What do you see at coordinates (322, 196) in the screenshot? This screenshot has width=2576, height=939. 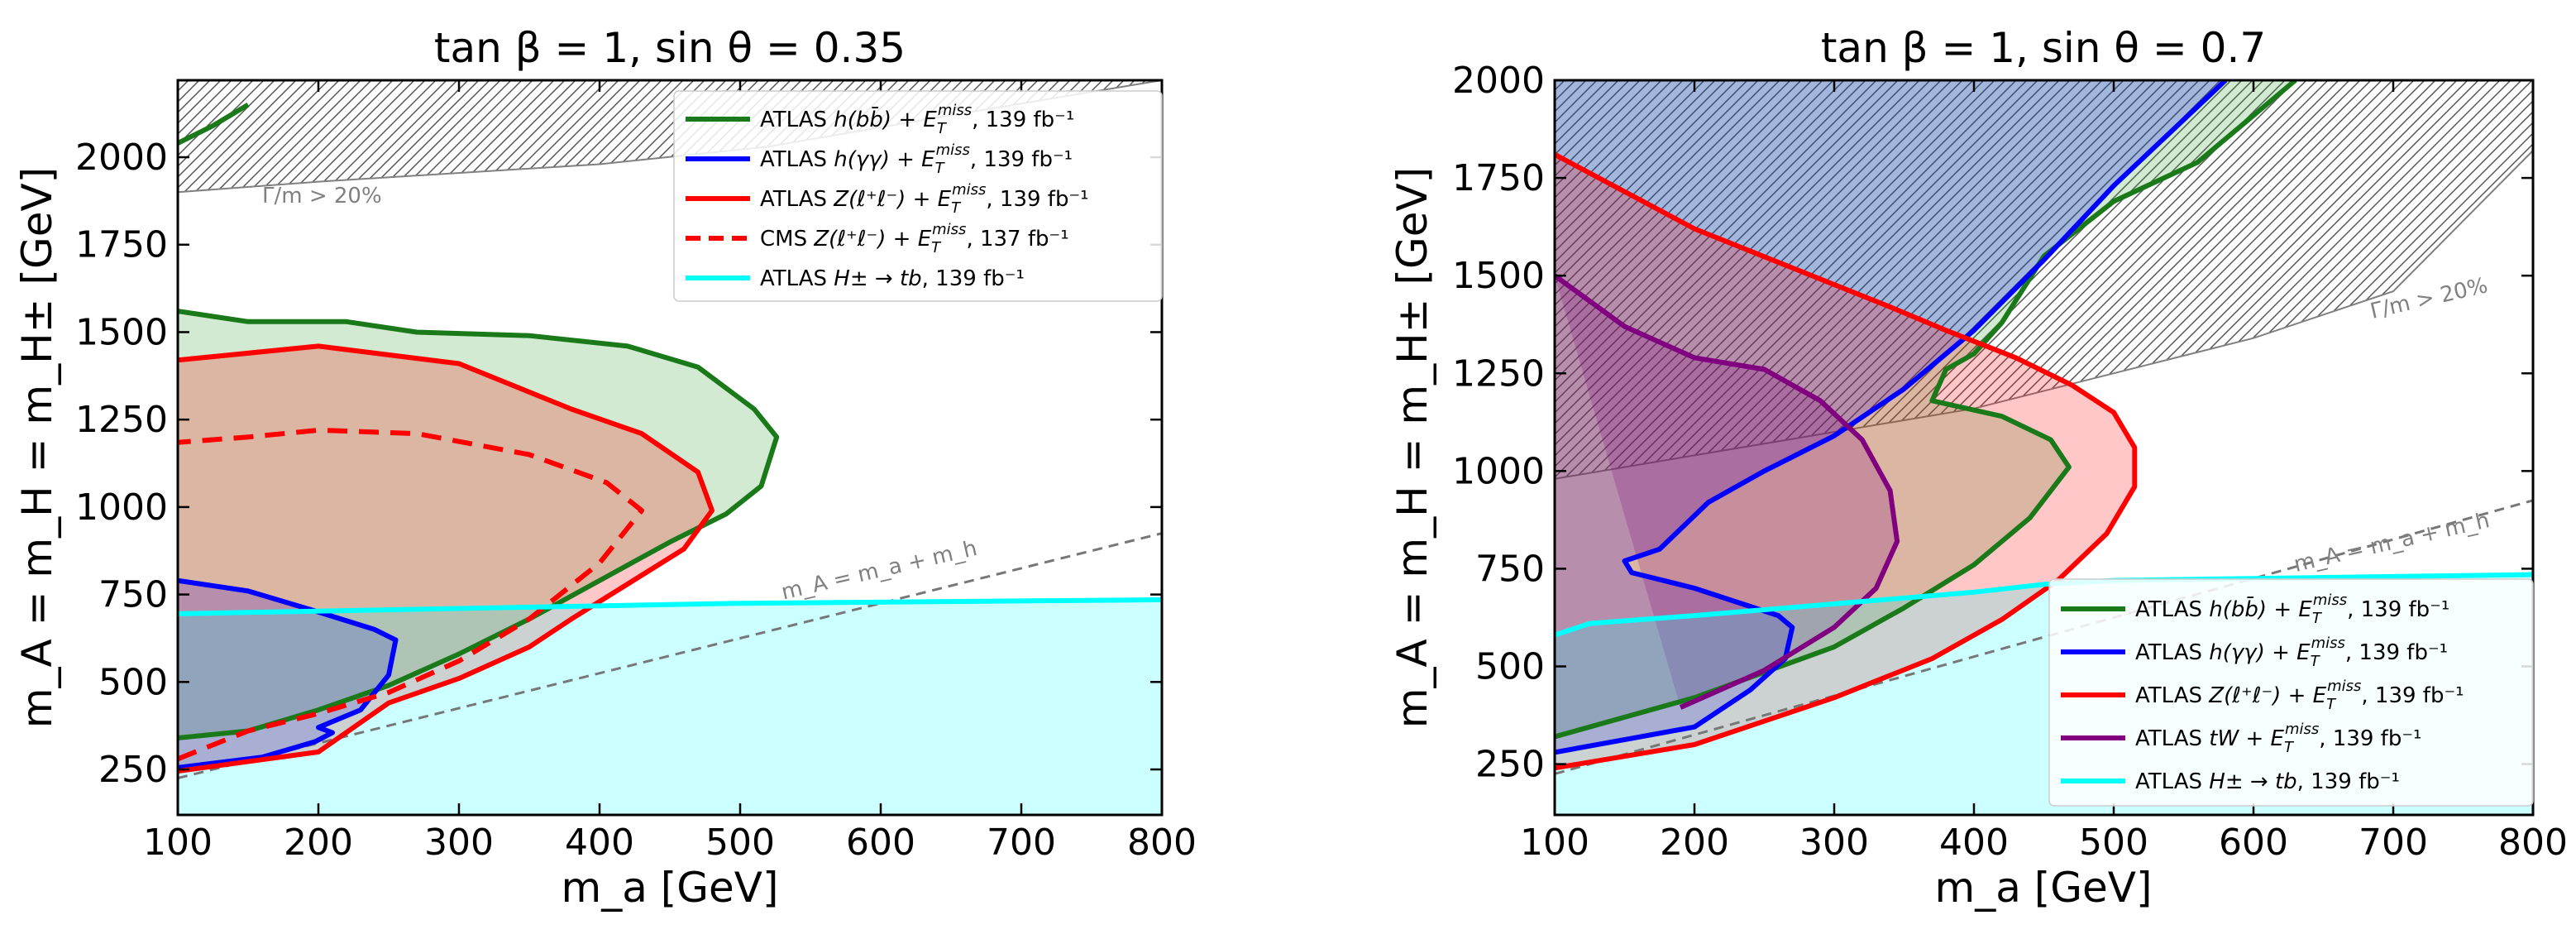 I see `width-annotation: Γ/m > 20%` at bounding box center [322, 196].